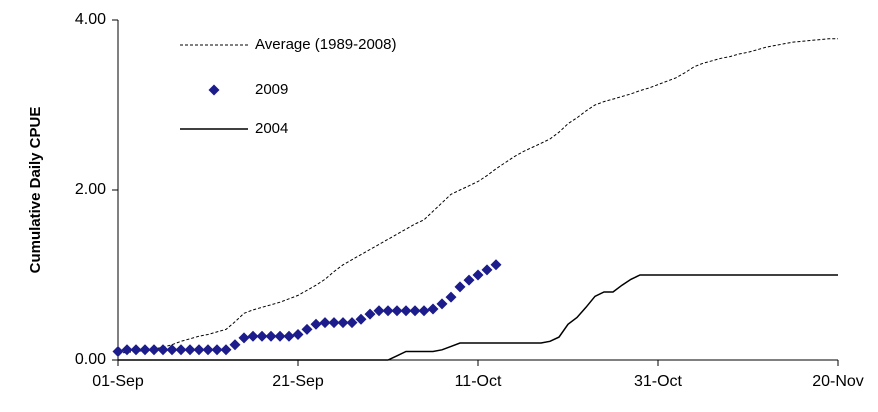  Describe the element at coordinates (90, 359) in the screenshot. I see `y-tick-label: 0.00` at that location.